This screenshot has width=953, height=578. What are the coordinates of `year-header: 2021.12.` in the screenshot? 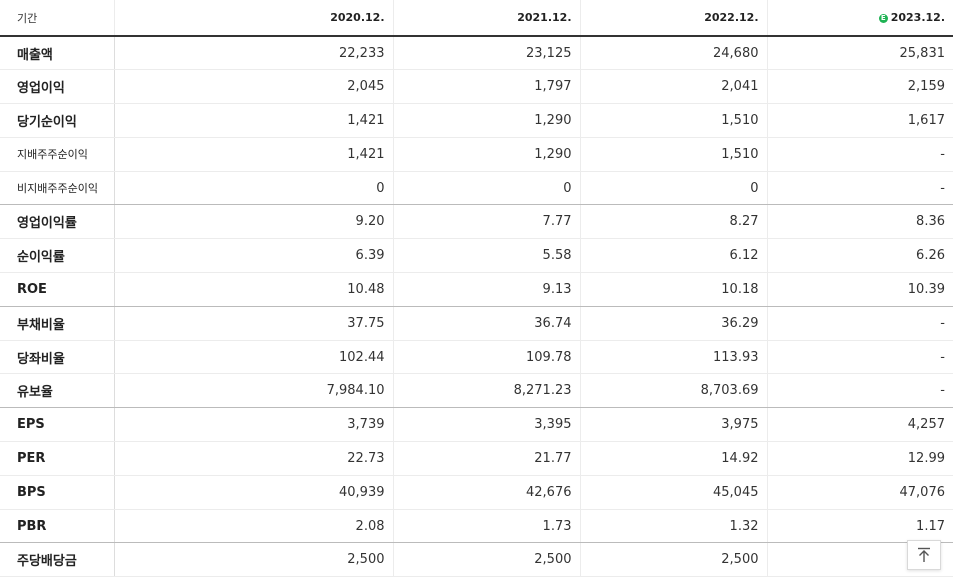 It's located at (486, 18).